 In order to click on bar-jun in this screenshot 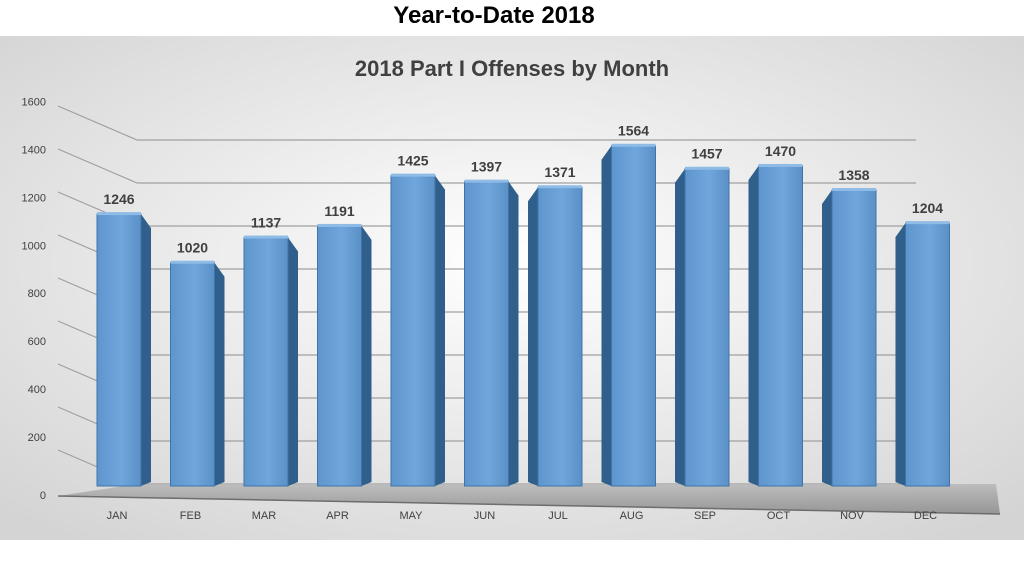, I will do `click(486, 334)`.